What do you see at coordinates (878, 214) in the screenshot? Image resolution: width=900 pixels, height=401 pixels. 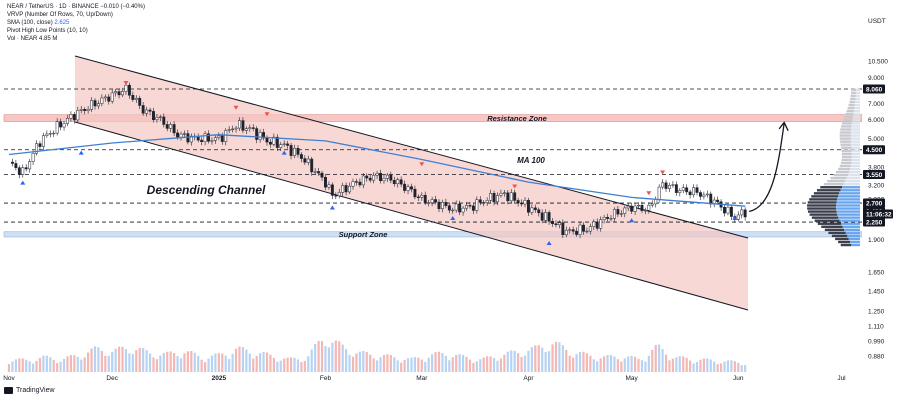 I see `price-tag-bg` at bounding box center [878, 214].